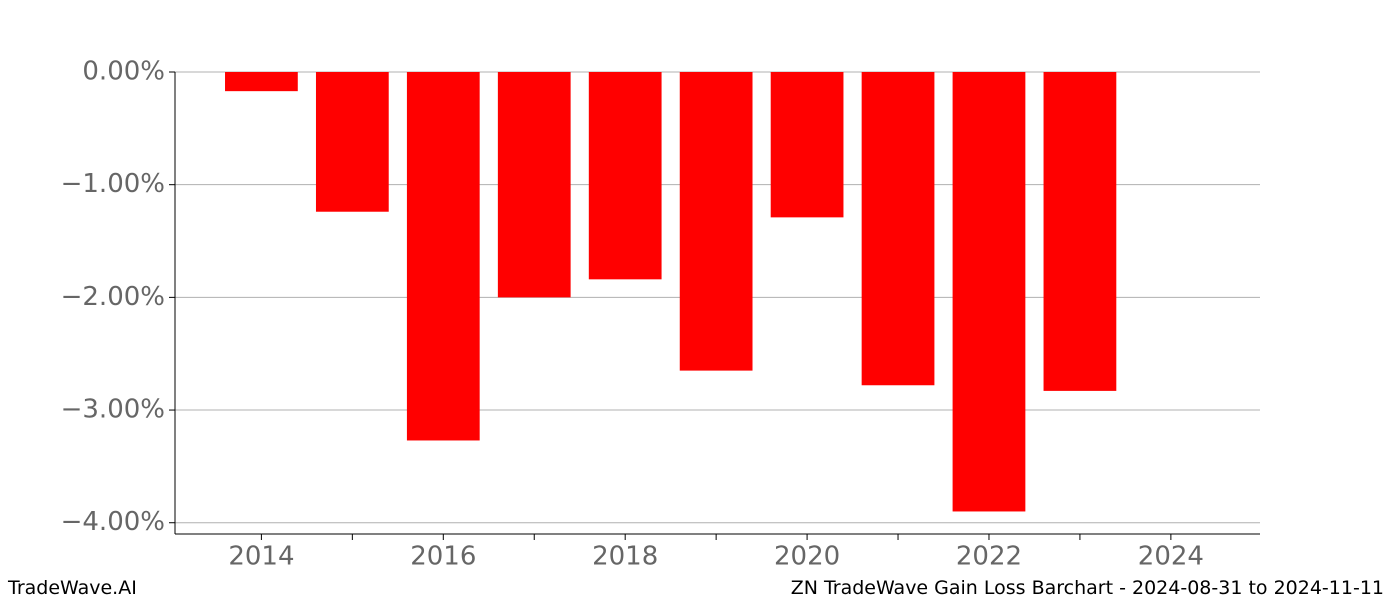  Describe the element at coordinates (113, 184) in the screenshot. I see `y-tick-label: −1.00%` at that location.